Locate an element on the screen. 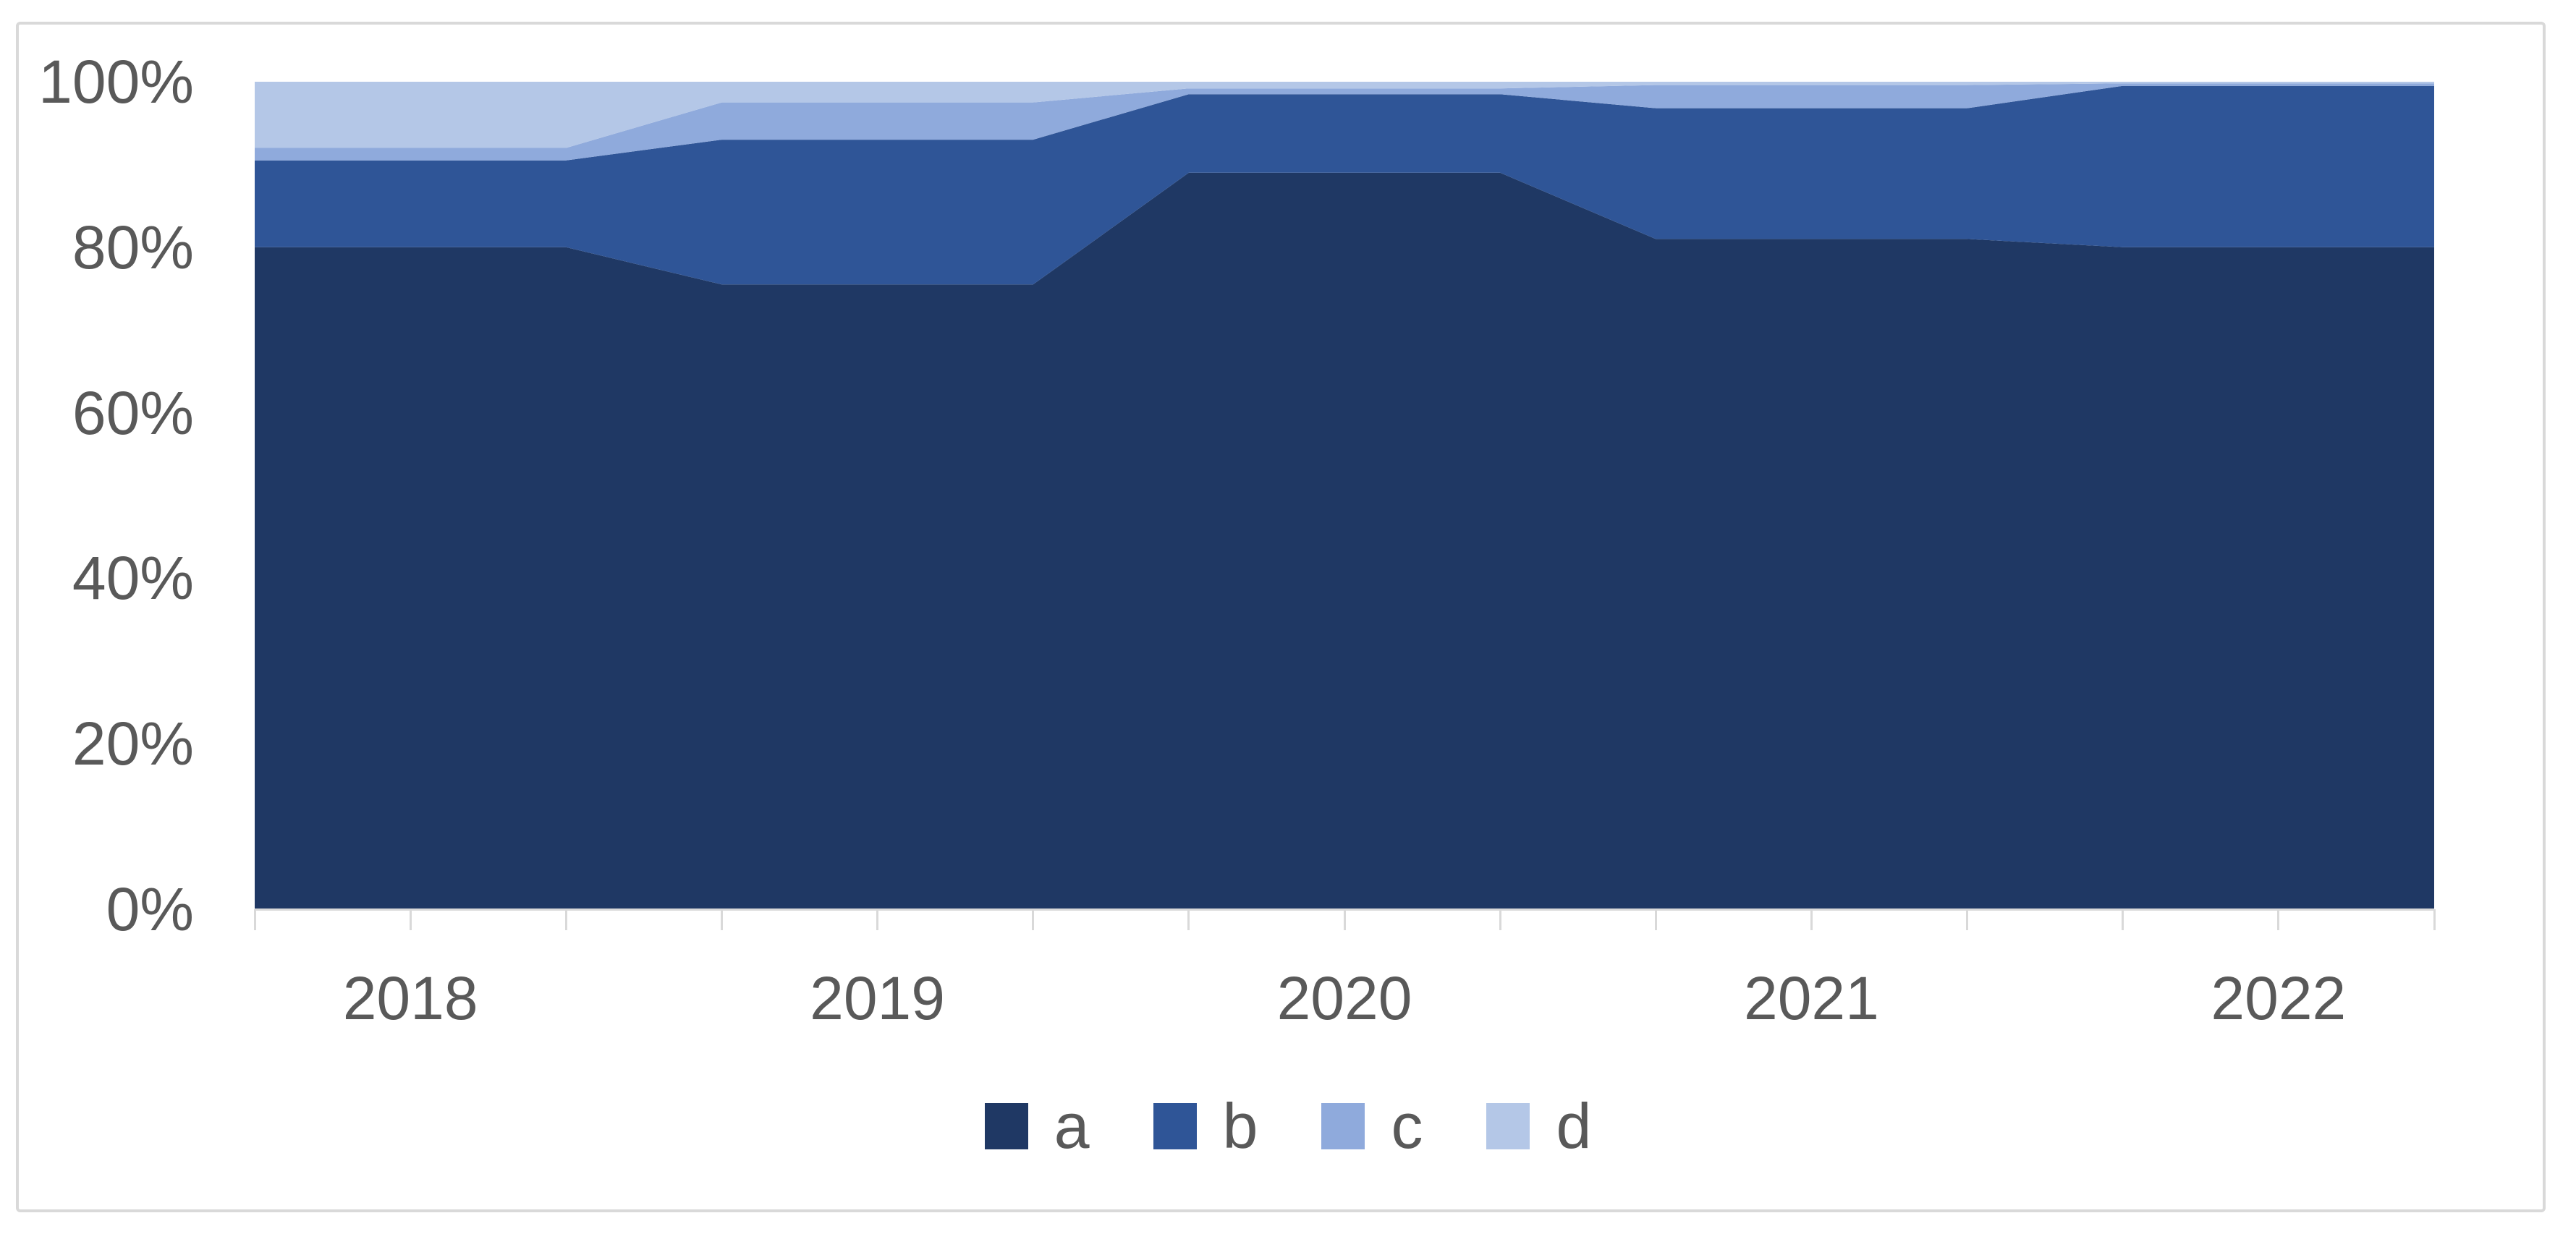 This screenshot has height=1234, width=2576. legend-label-a: a is located at coordinates (1072, 1126).